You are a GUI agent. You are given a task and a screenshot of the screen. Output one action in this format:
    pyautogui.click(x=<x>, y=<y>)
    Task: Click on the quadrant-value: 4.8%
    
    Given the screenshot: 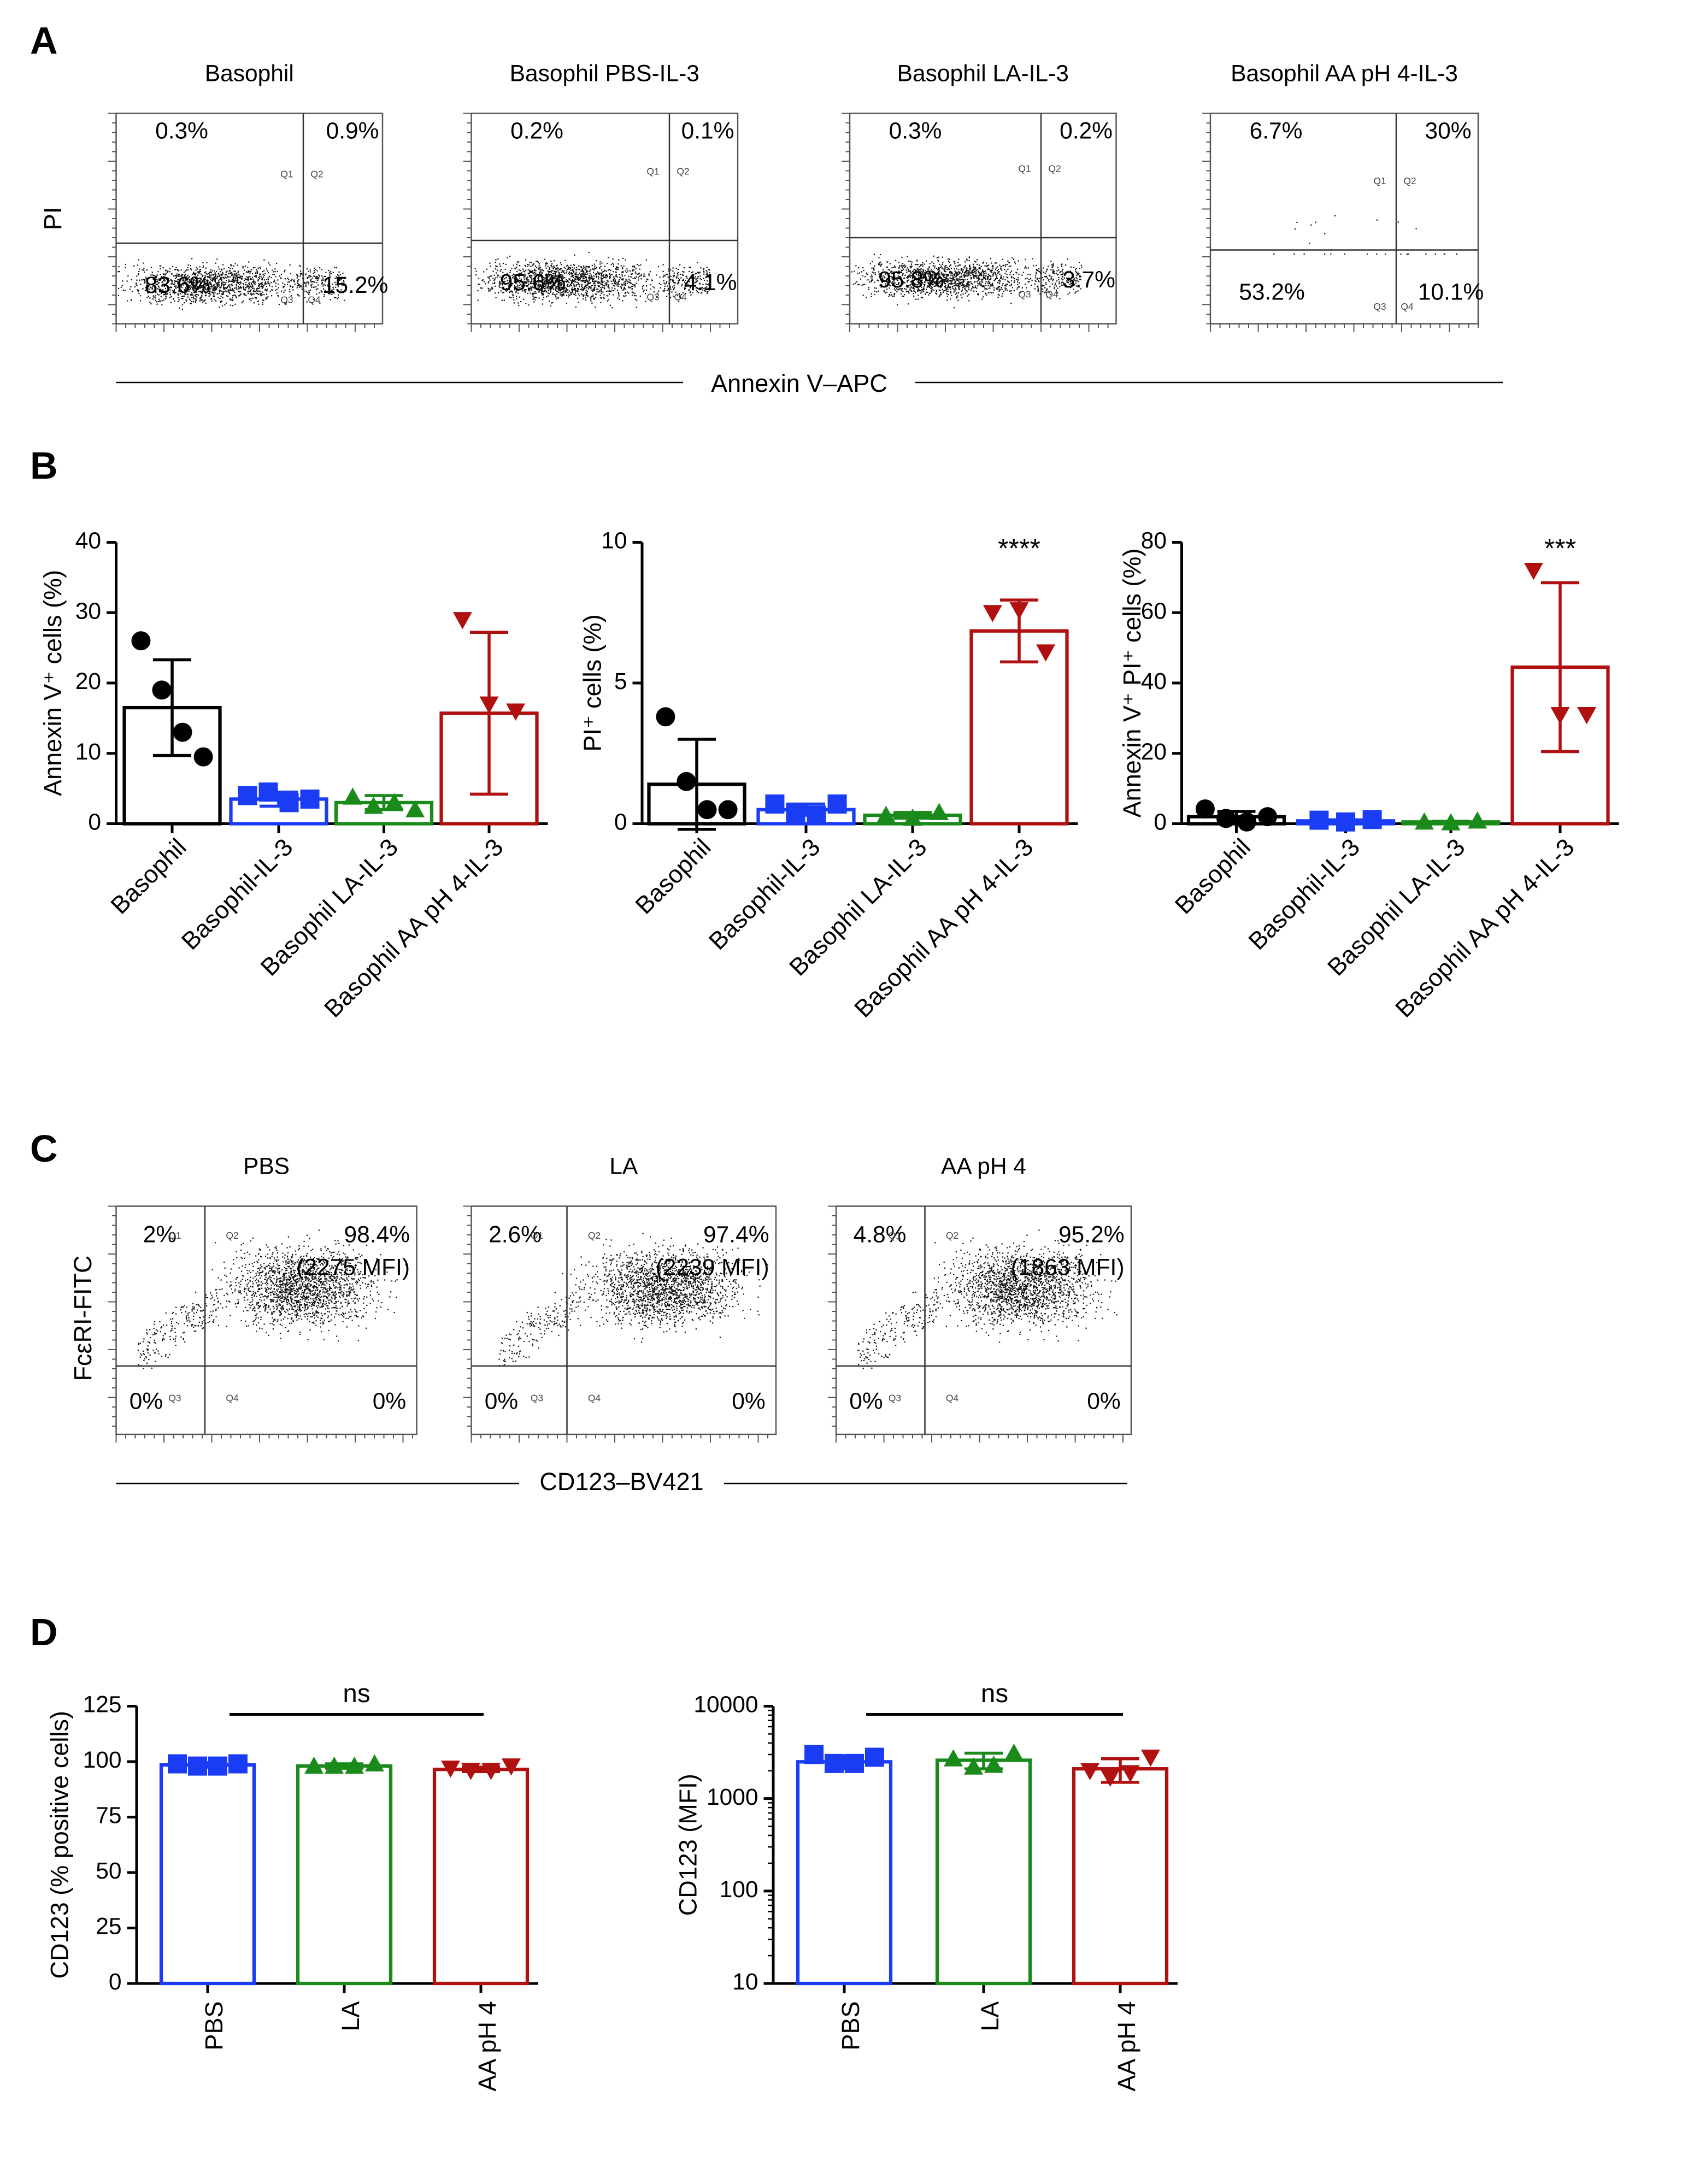 What is the action you would take?
    pyautogui.click(x=880, y=1235)
    